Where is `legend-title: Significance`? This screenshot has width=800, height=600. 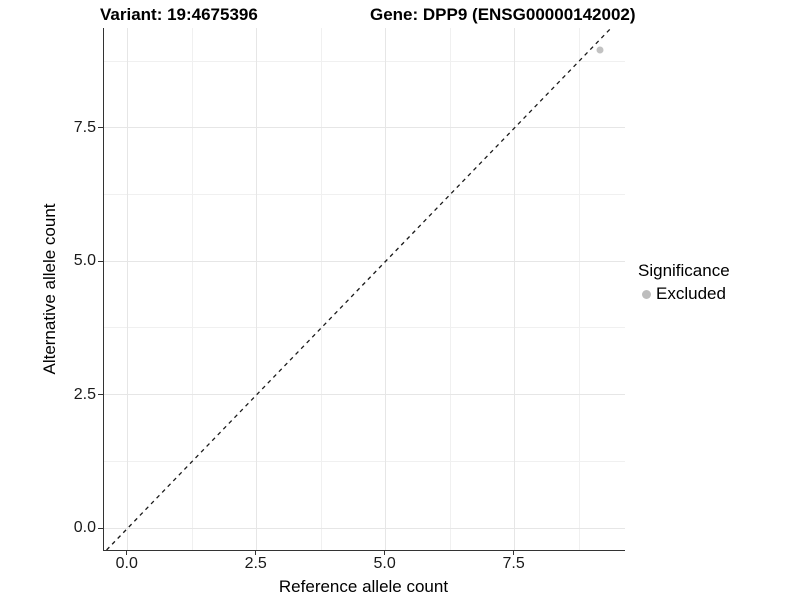
legend-title: Significance is located at coordinates (684, 270).